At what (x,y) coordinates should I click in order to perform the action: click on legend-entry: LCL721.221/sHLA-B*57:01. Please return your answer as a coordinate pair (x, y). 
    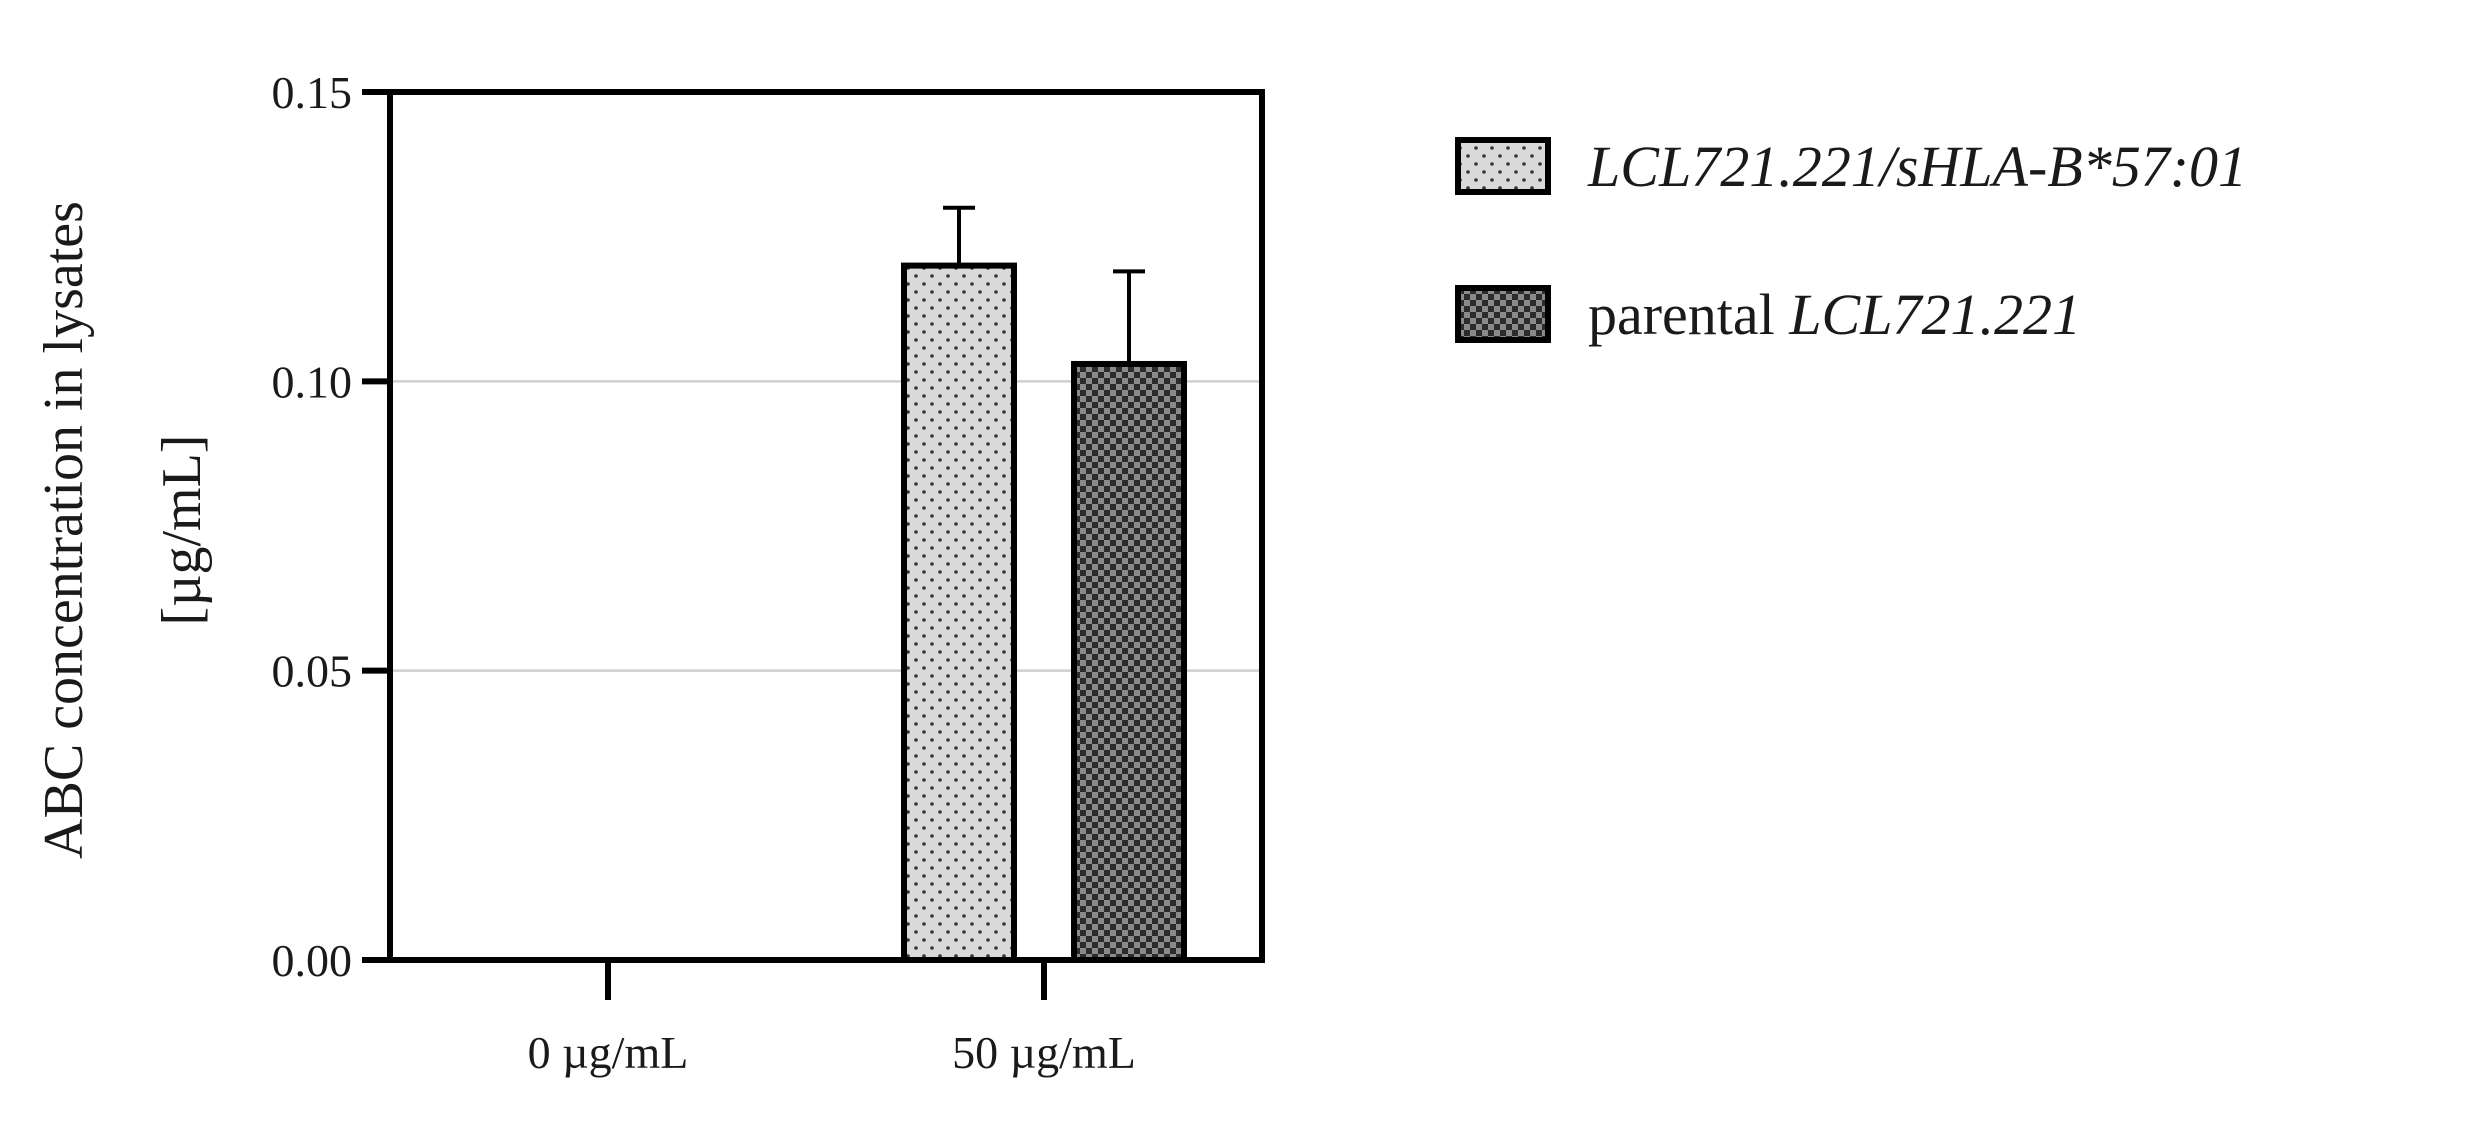
    Looking at the image, I should click on (1917, 166).